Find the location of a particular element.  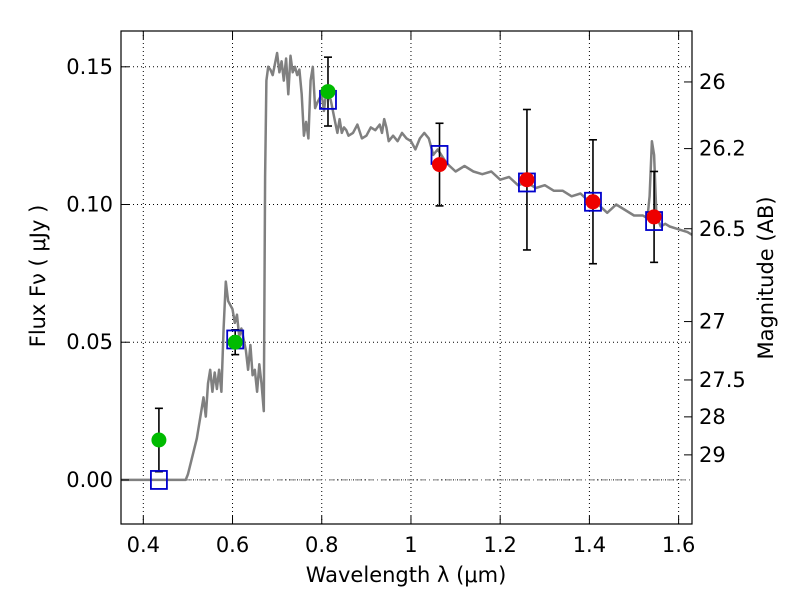

x-tick-label: 1 is located at coordinates (410, 545).